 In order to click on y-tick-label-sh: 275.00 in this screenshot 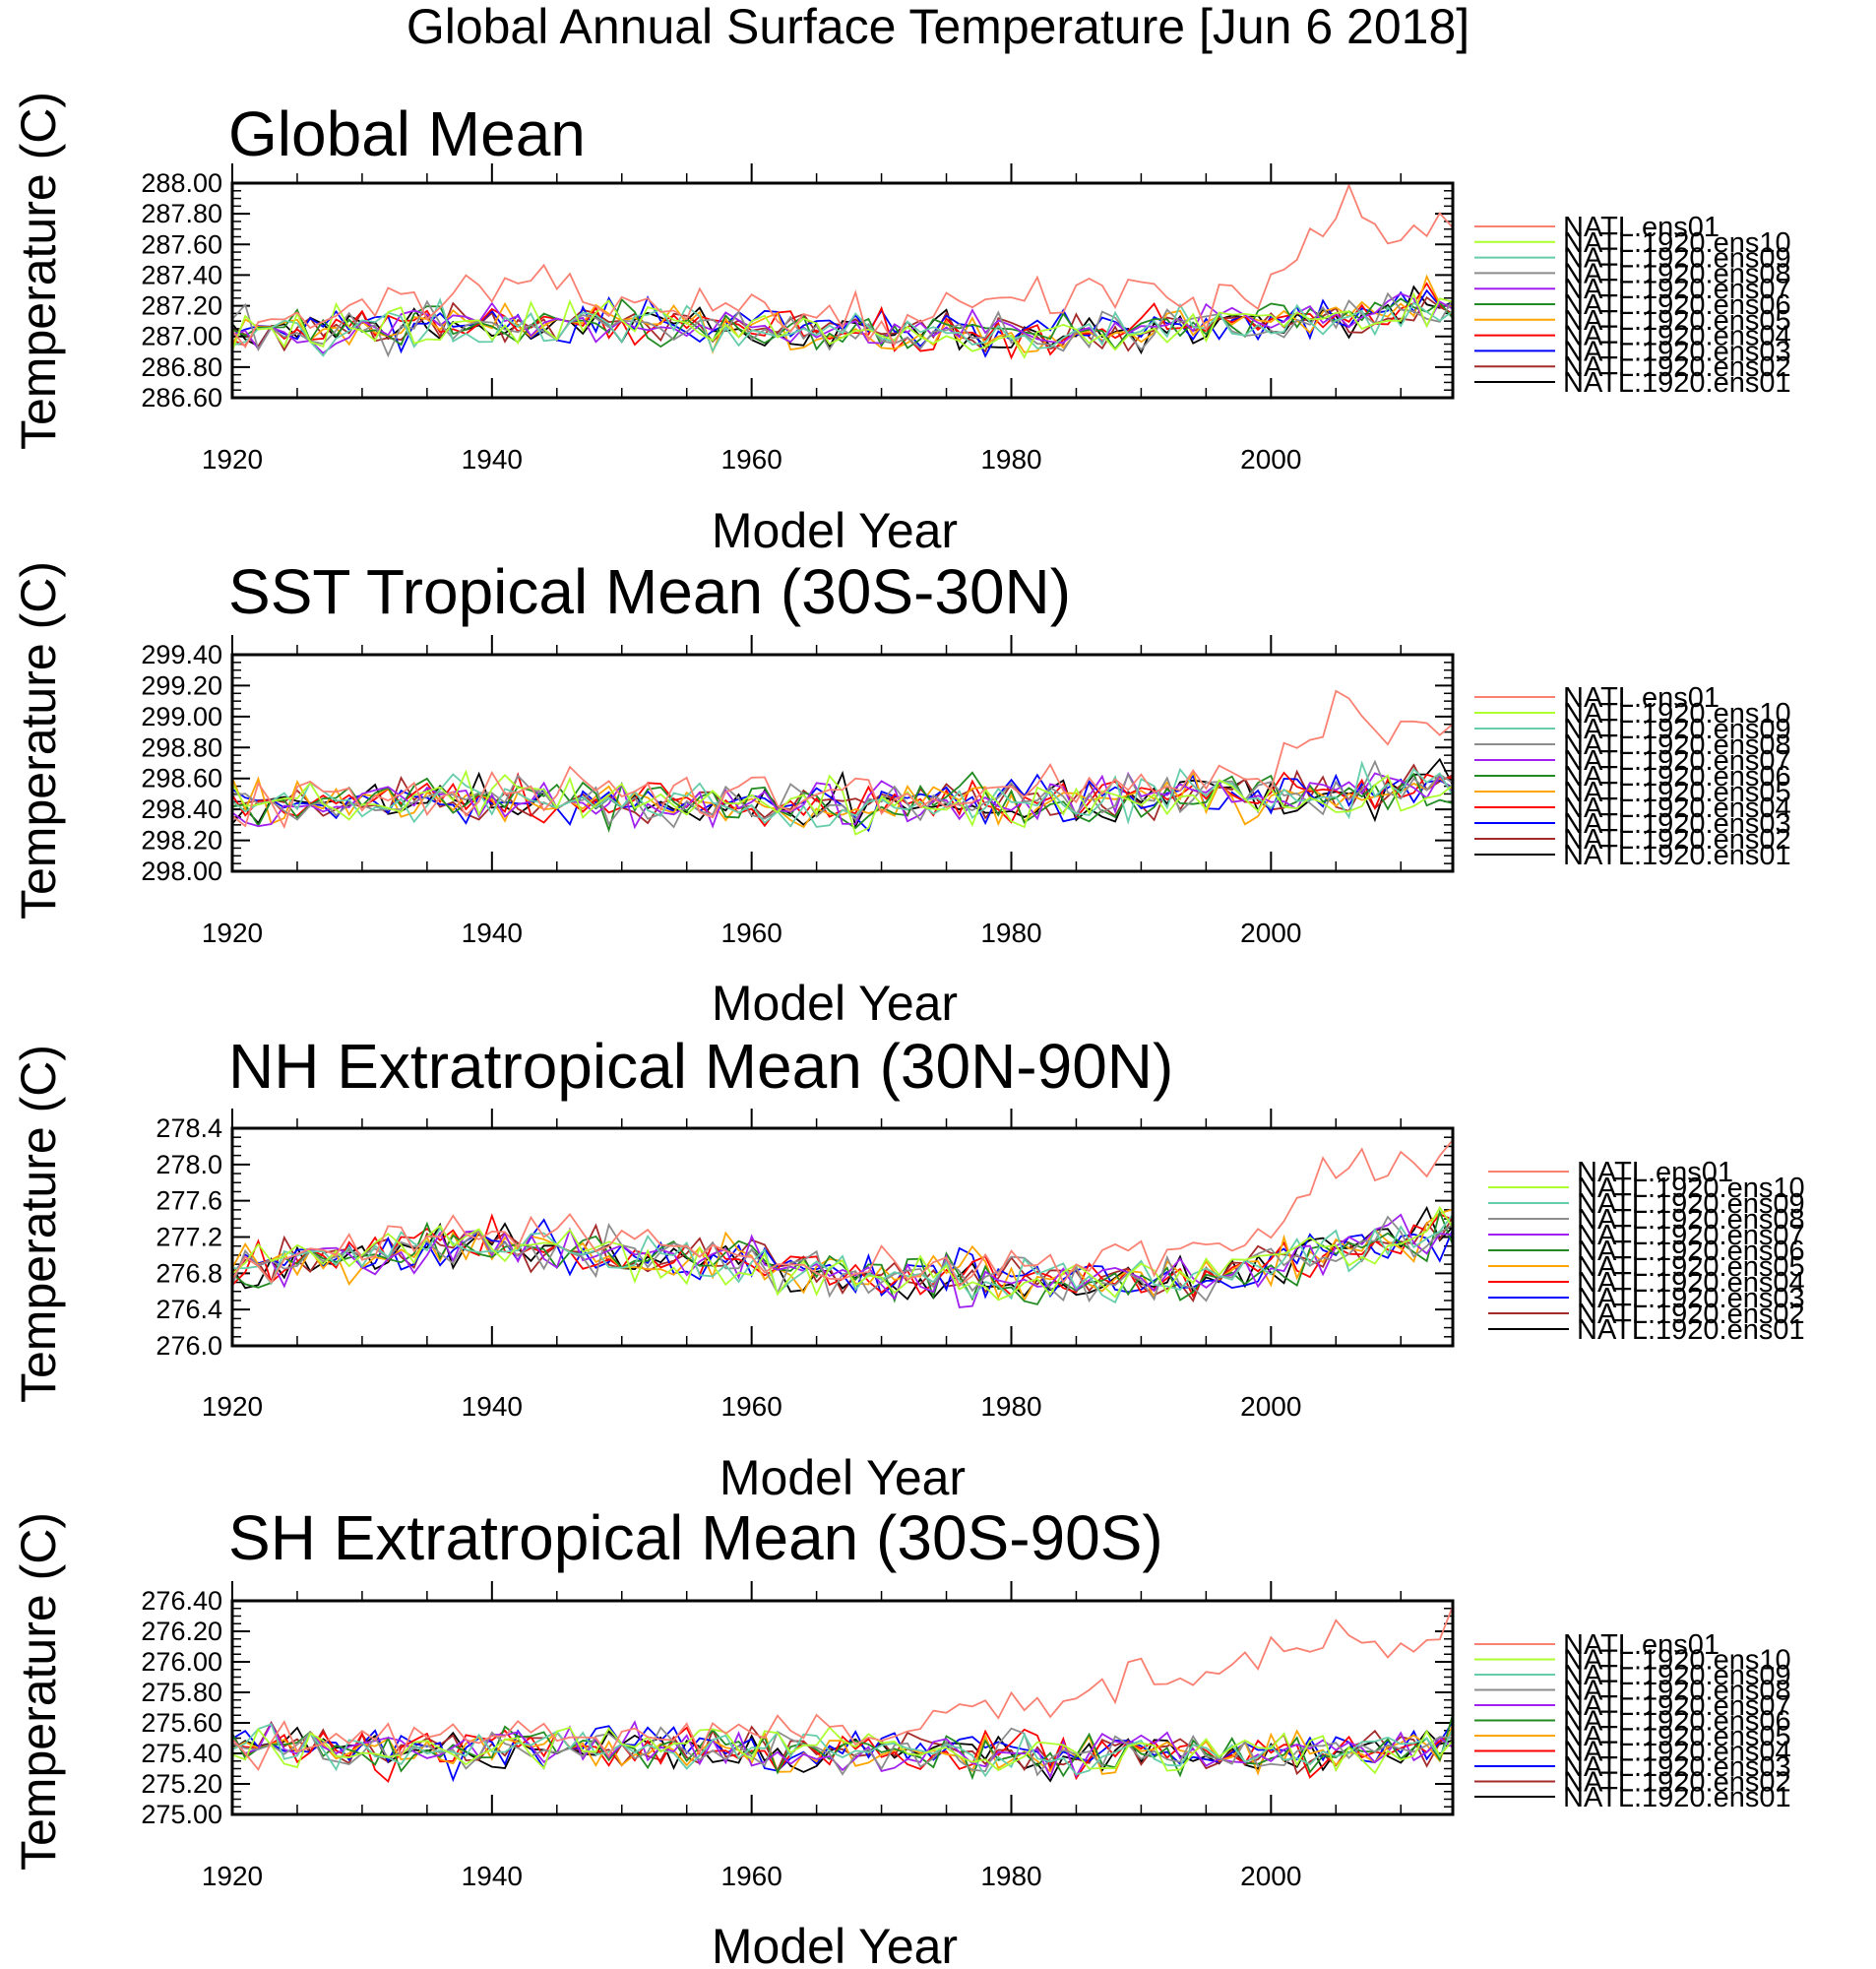, I will do `click(181, 1814)`.